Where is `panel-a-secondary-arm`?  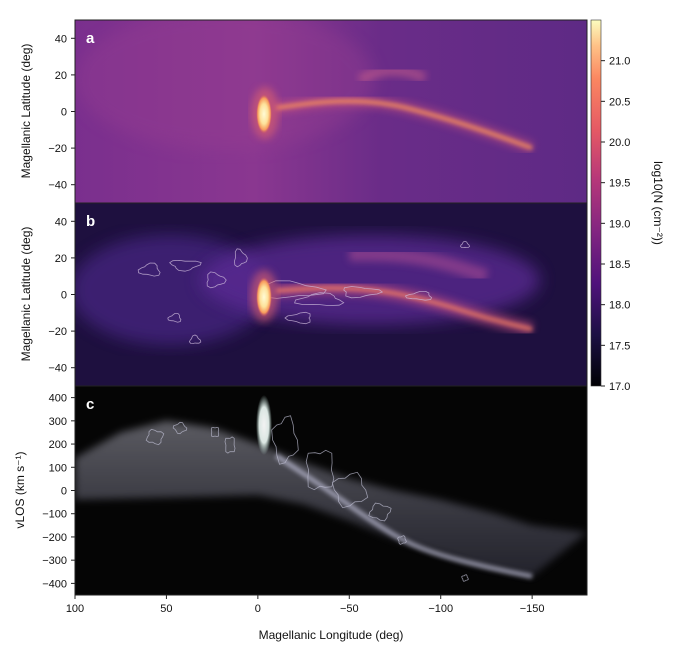
panel-a-secondary-arm is located at coordinates (392, 75).